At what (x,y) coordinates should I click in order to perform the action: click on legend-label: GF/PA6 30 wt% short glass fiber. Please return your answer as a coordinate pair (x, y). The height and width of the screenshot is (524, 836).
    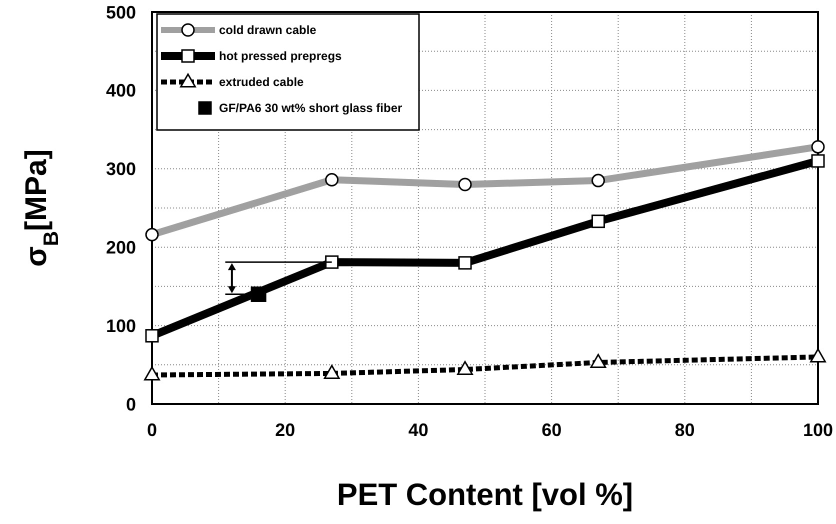
    Looking at the image, I should click on (310, 108).